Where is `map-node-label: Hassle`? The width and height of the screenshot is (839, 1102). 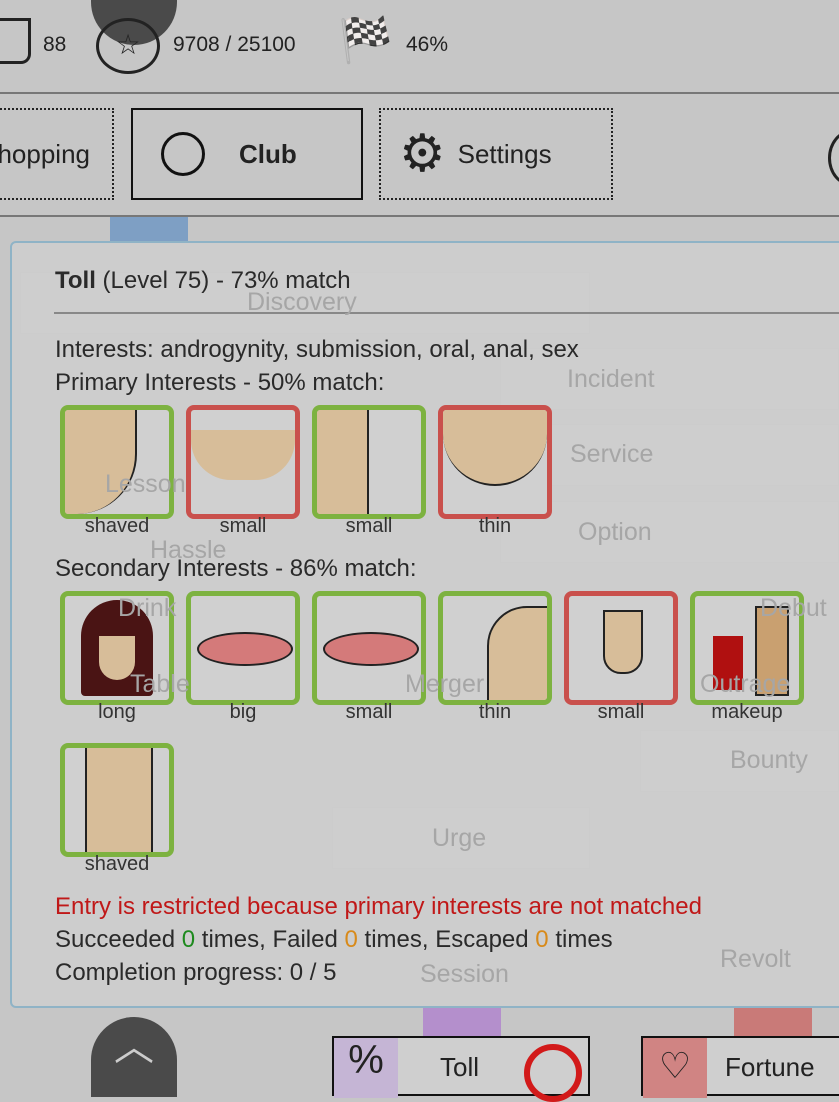
map-node-label: Hassle is located at coordinates (188, 550).